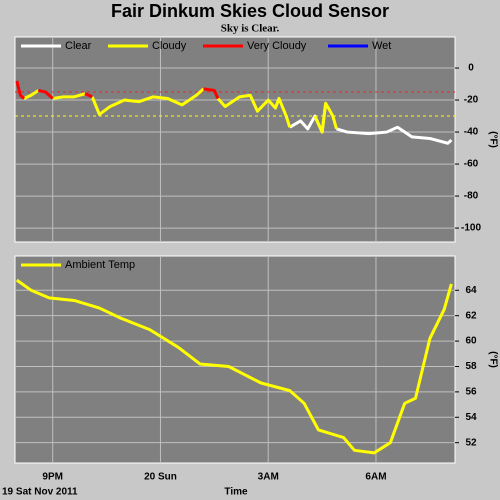 Image resolution: width=500 pixels, height=500 pixels. Describe the element at coordinates (52, 477) in the screenshot. I see `x-tick-label: 9PM` at that location.